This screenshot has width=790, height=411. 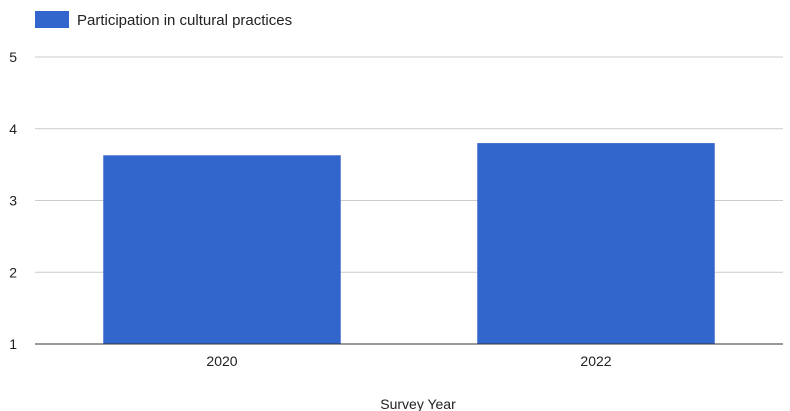 What do you see at coordinates (596, 243) in the screenshot?
I see `bar-2022` at bounding box center [596, 243].